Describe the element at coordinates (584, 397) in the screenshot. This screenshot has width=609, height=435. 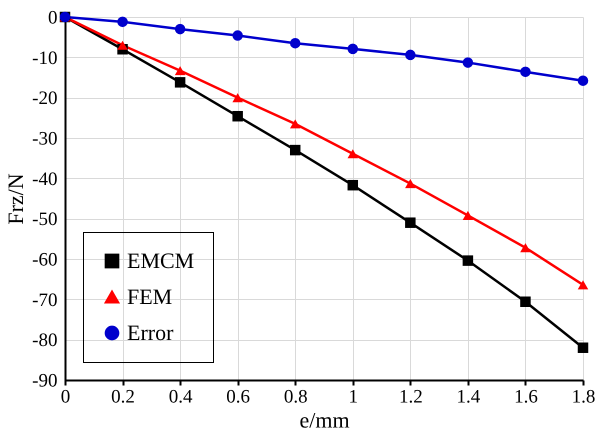
I see `x-tick-label: 1.8` at that location.